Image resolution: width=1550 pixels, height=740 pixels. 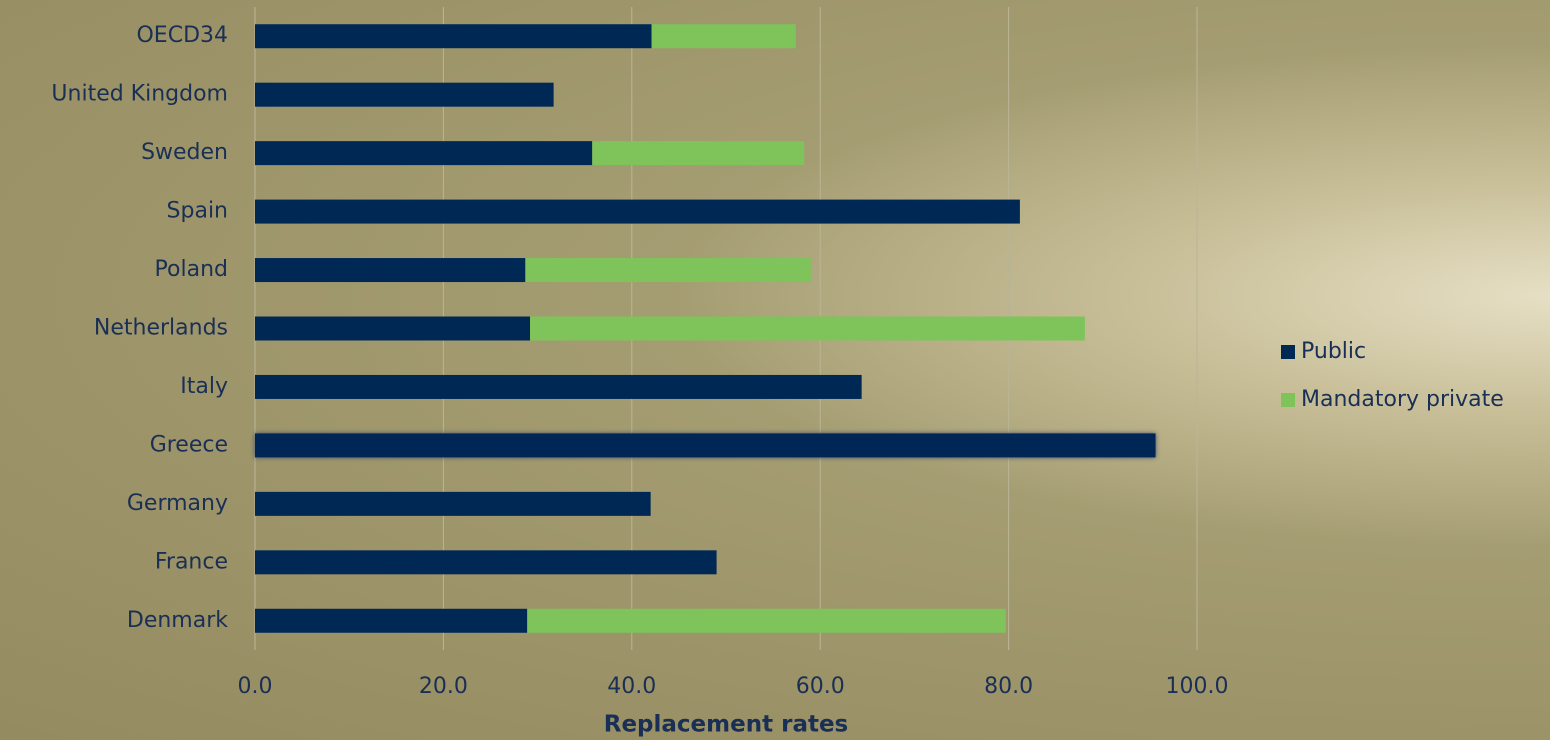 I want to click on y-tick-label: Denmark, so click(x=177, y=620).